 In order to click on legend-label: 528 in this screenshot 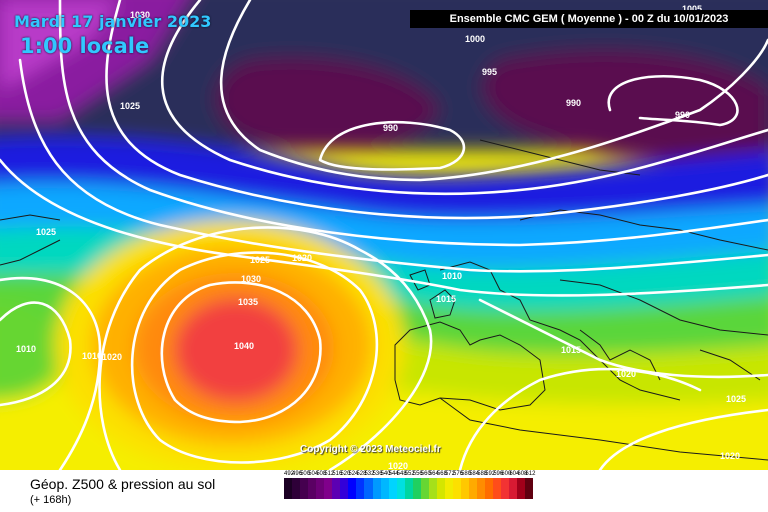, I will do `click(361, 474)`.